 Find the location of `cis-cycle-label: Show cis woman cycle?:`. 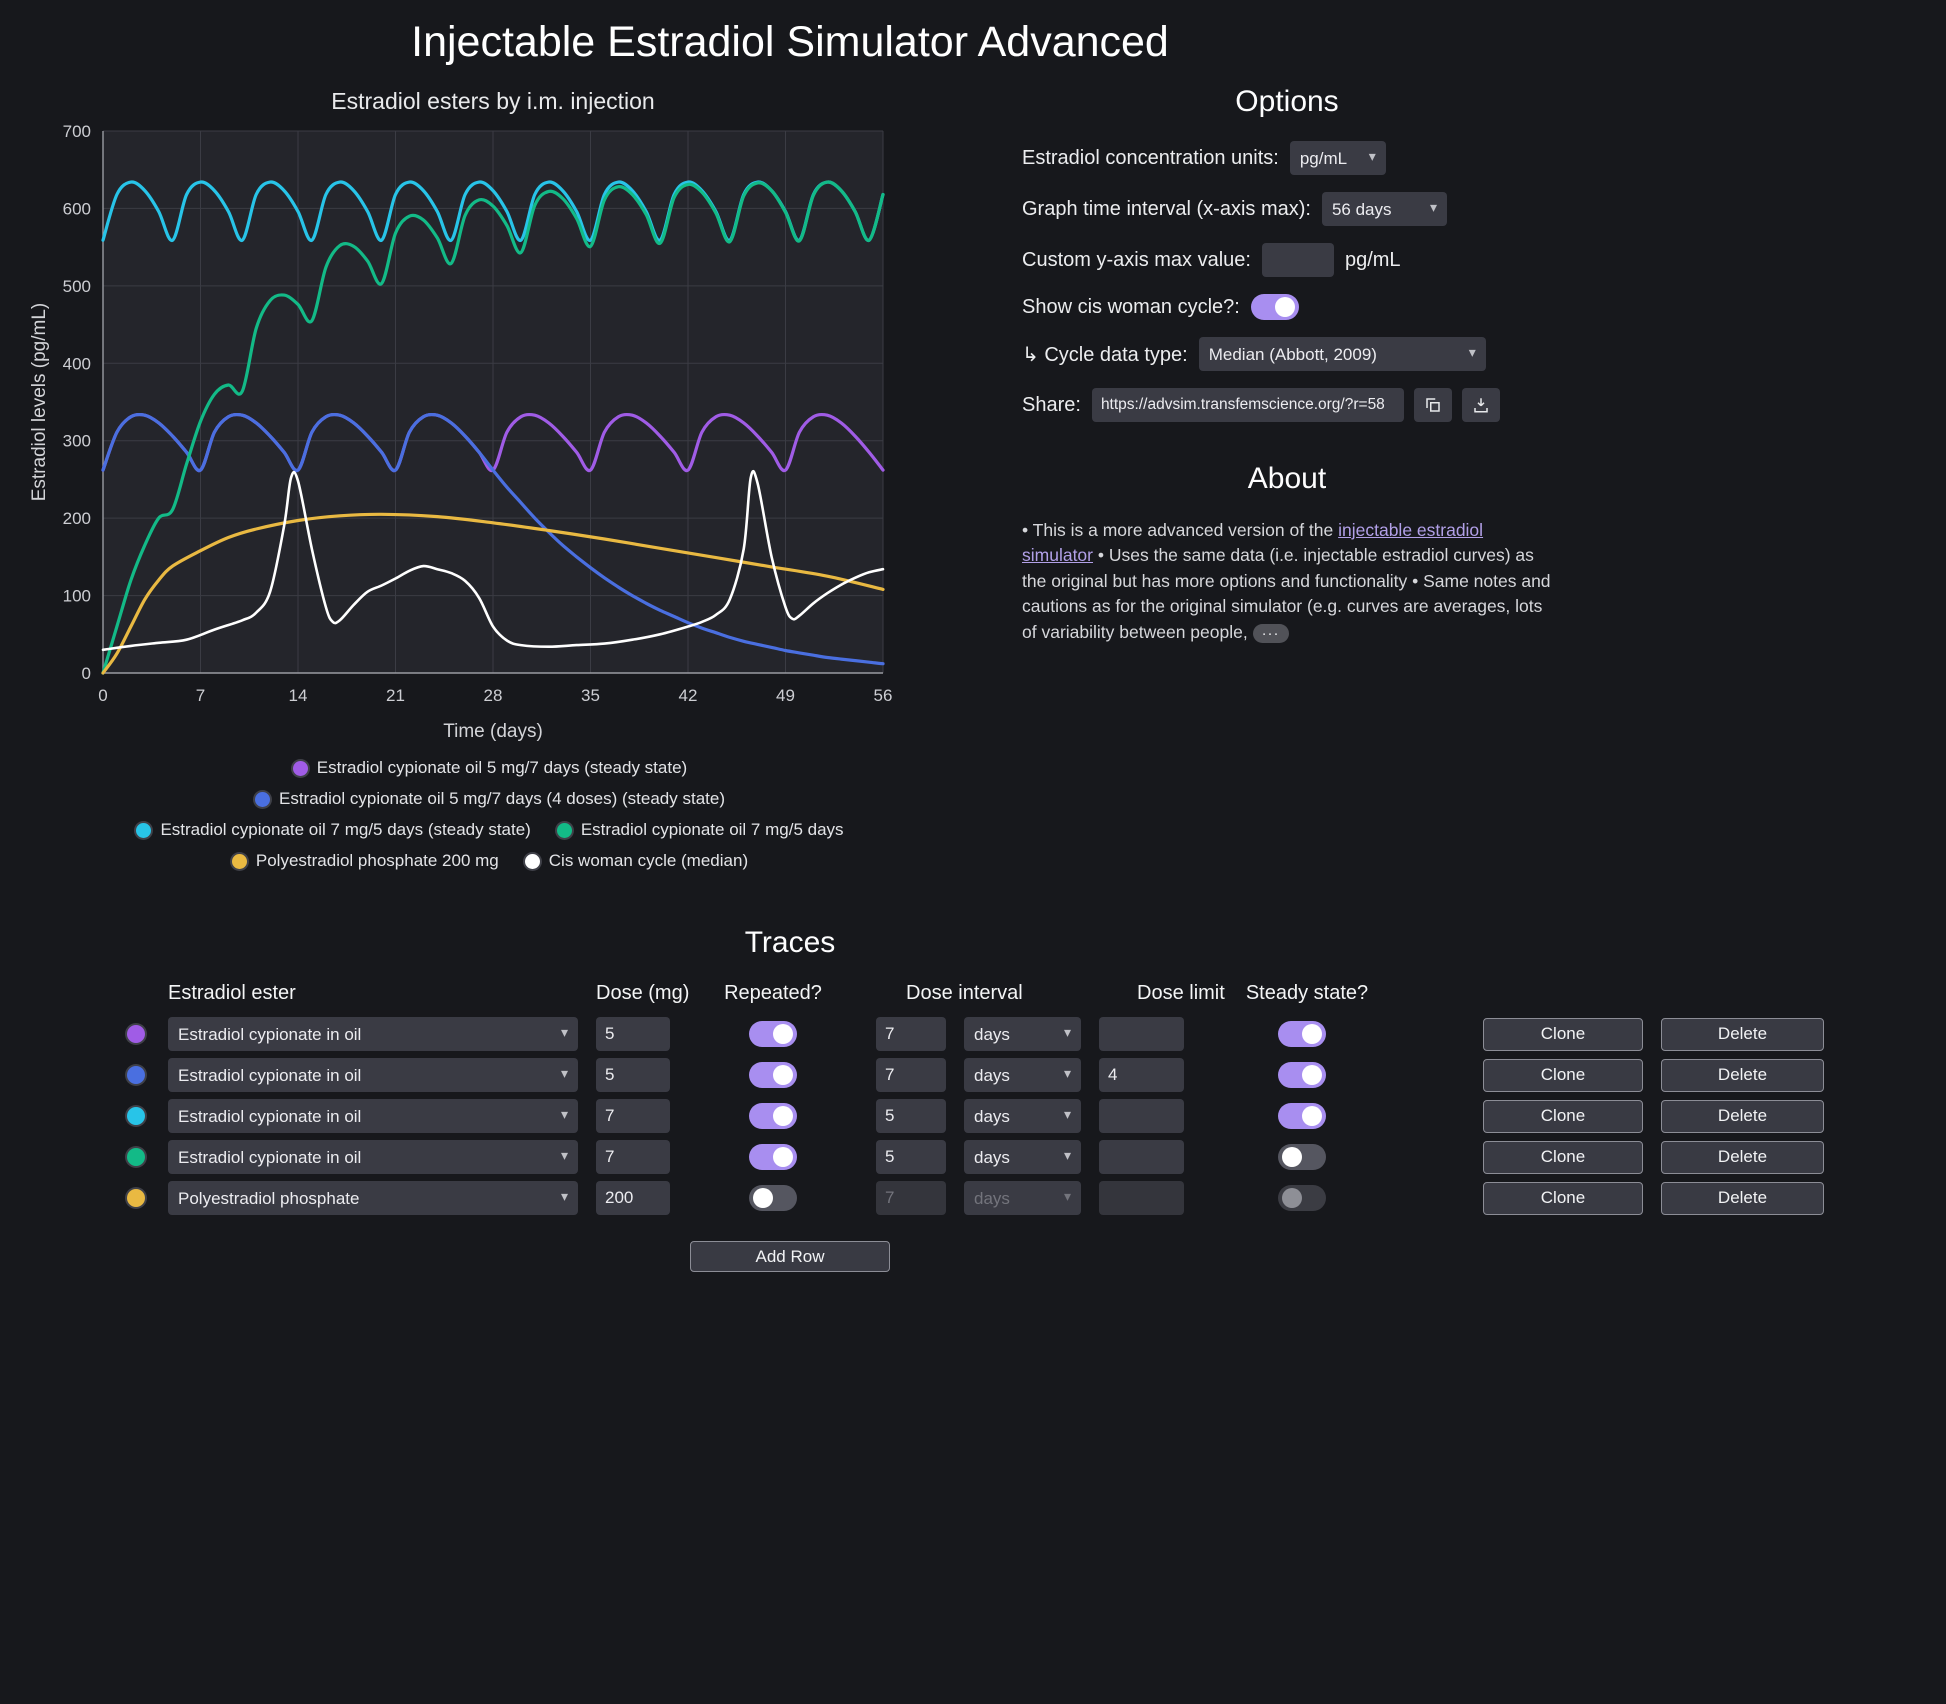

cis-cycle-label: Show cis woman cycle?: is located at coordinates (1131, 306).